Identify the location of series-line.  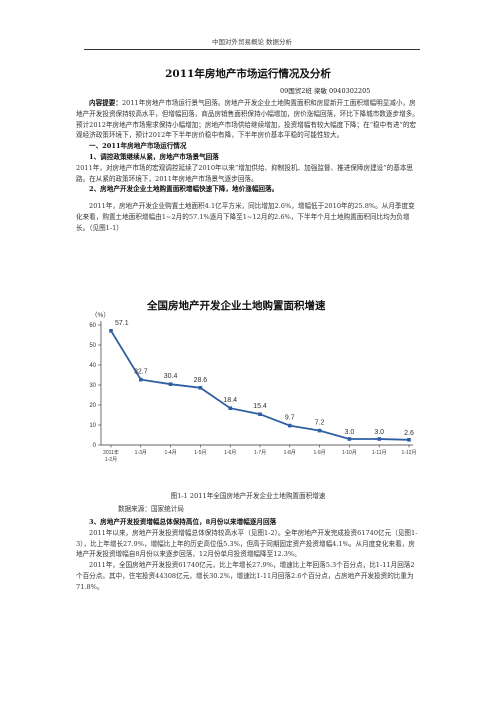
(260, 385).